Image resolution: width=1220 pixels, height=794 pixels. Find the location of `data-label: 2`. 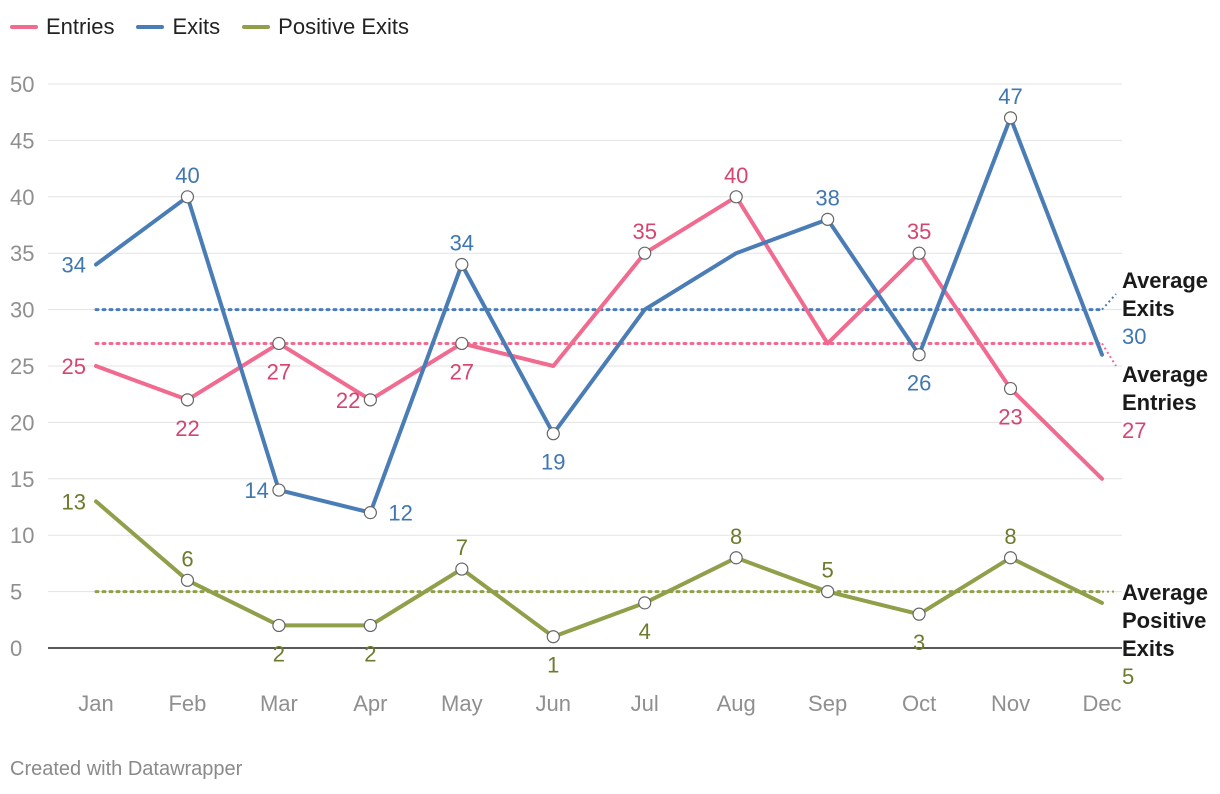

data-label: 2 is located at coordinates (370, 653).